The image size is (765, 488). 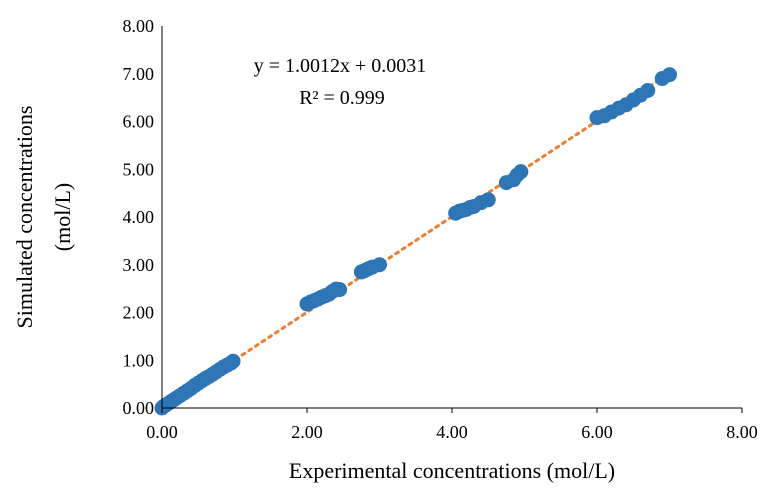 What do you see at coordinates (597, 432) in the screenshot?
I see `x-tick-label: 6.00` at bounding box center [597, 432].